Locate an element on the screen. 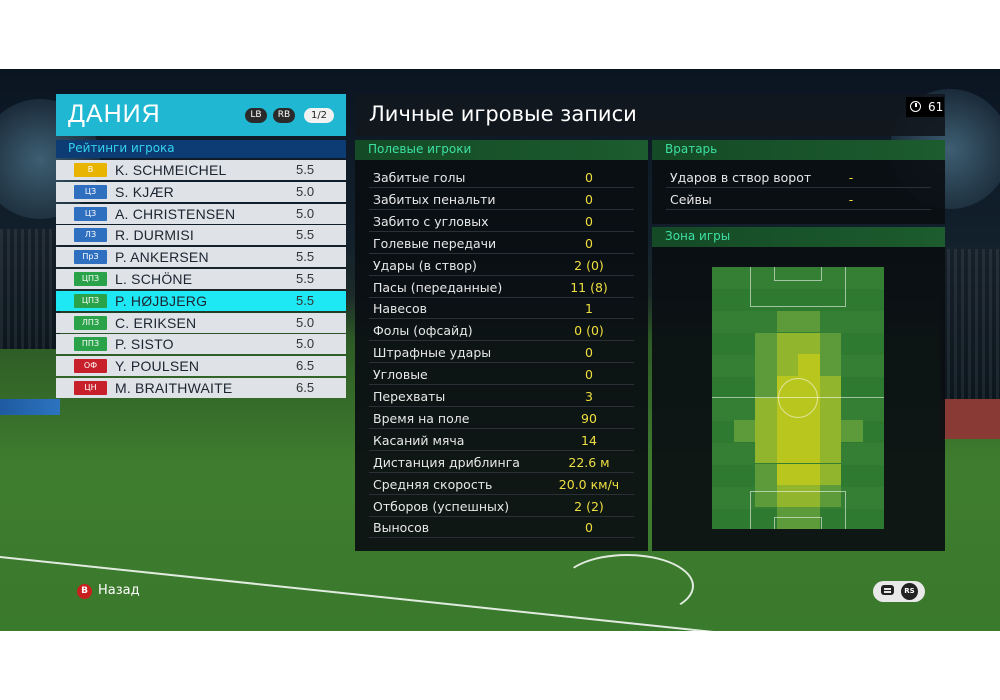 This screenshot has height=700, width=1000. player-name: P. ANKERSEN is located at coordinates (162, 257).